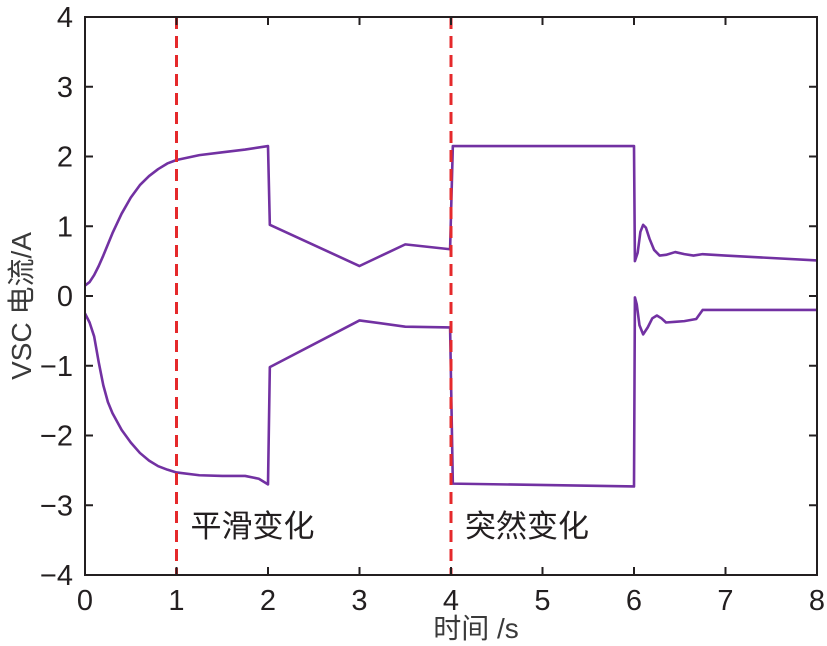 Image resolution: width=827 pixels, height=646 pixels. Describe the element at coordinates (451, 601) in the screenshot. I see `x-tick-label: 4` at that location.